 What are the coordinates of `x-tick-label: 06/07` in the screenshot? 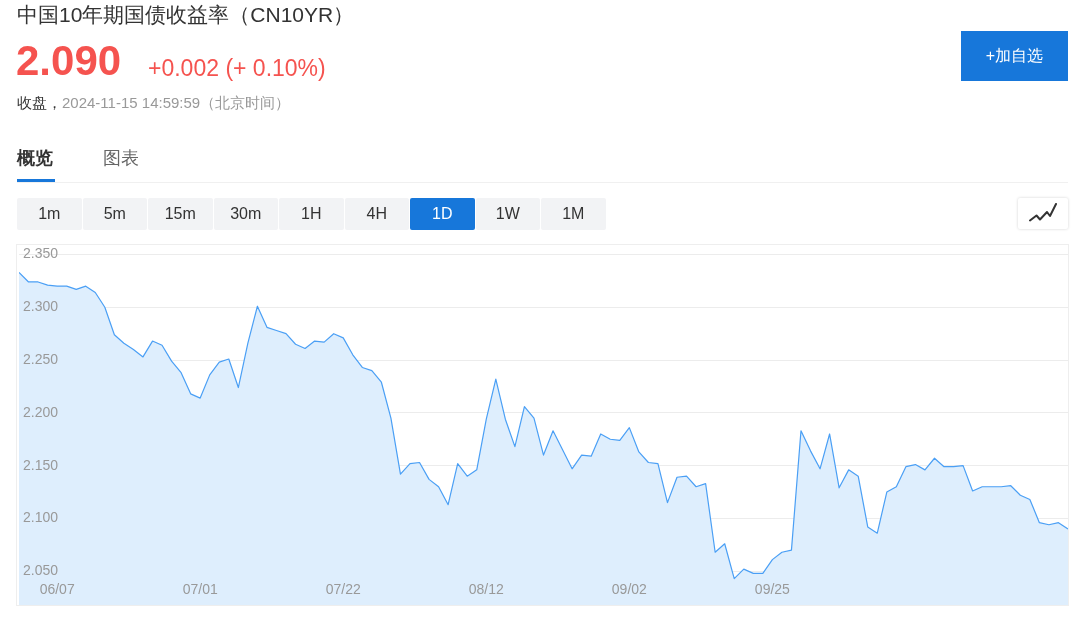 It's located at (57, 589).